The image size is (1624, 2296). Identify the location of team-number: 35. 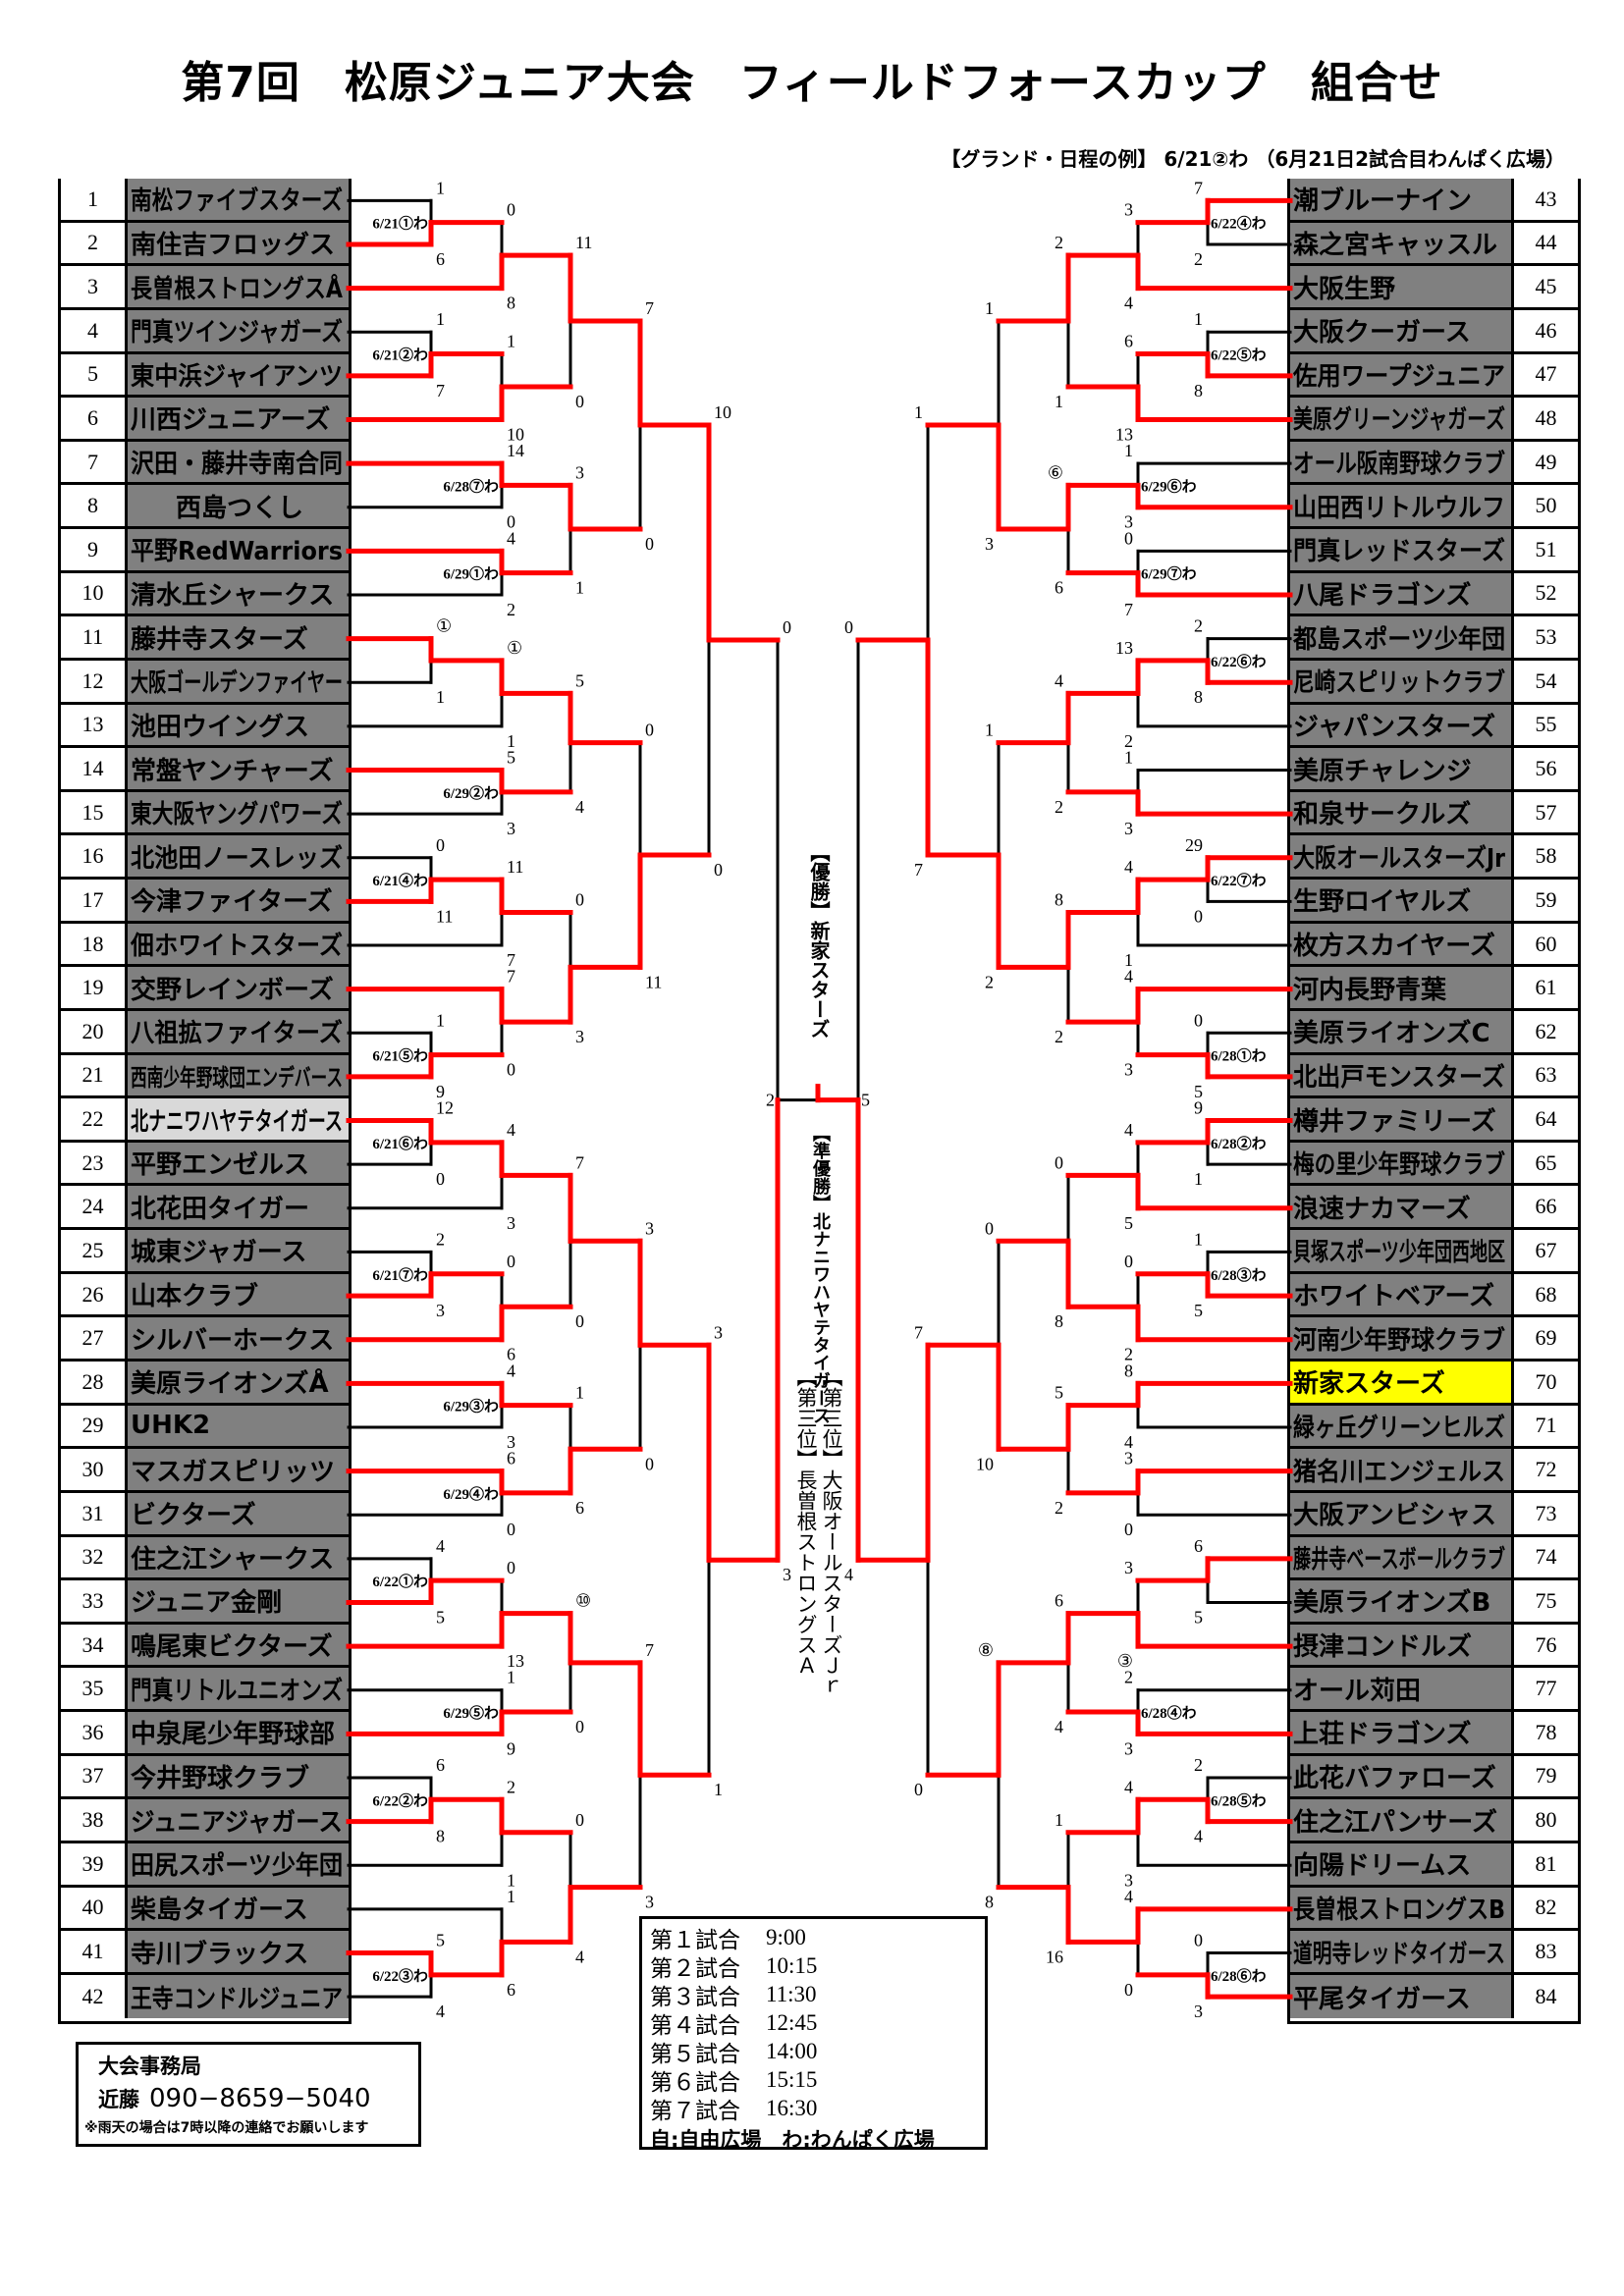
(94, 1689).